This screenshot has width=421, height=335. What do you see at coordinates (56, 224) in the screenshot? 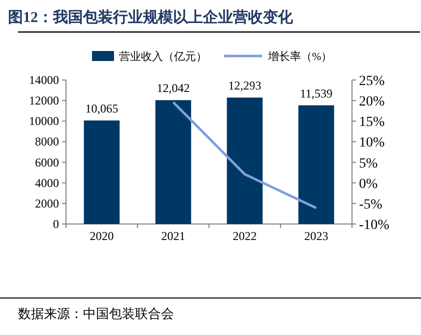
I see `y-tick-label: 0` at bounding box center [56, 224].